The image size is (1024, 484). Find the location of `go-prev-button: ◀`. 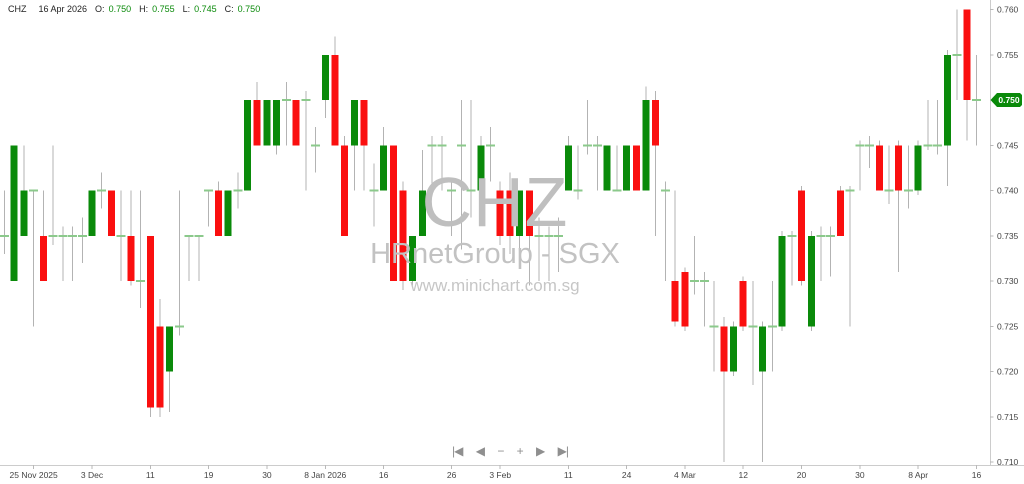

go-prev-button: ◀ is located at coordinates (480, 451).